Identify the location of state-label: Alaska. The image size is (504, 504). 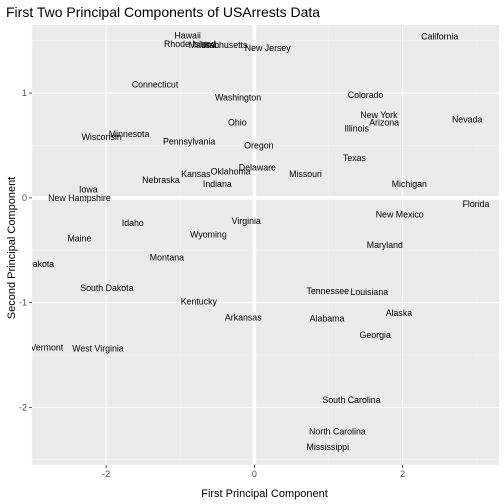
(399, 313).